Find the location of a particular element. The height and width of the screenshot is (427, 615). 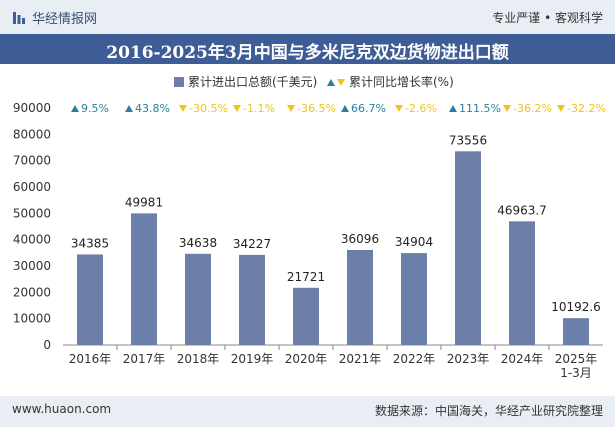

title-bar: 2016-2025年3月中国与多米尼克双边货物进出口额 is located at coordinates (307, 49).